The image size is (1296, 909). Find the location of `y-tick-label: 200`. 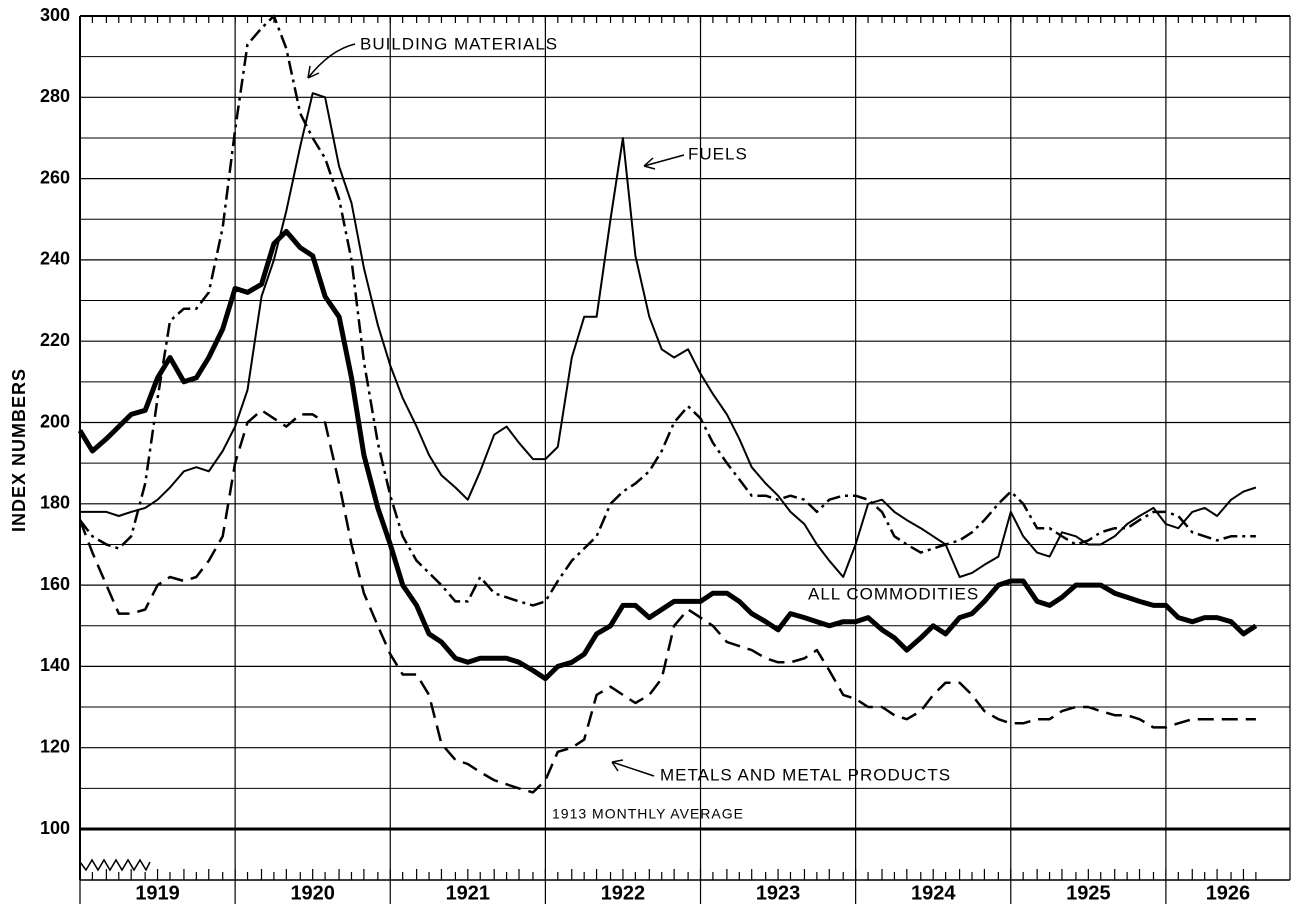

y-tick-label: 200 is located at coordinates (55, 421).